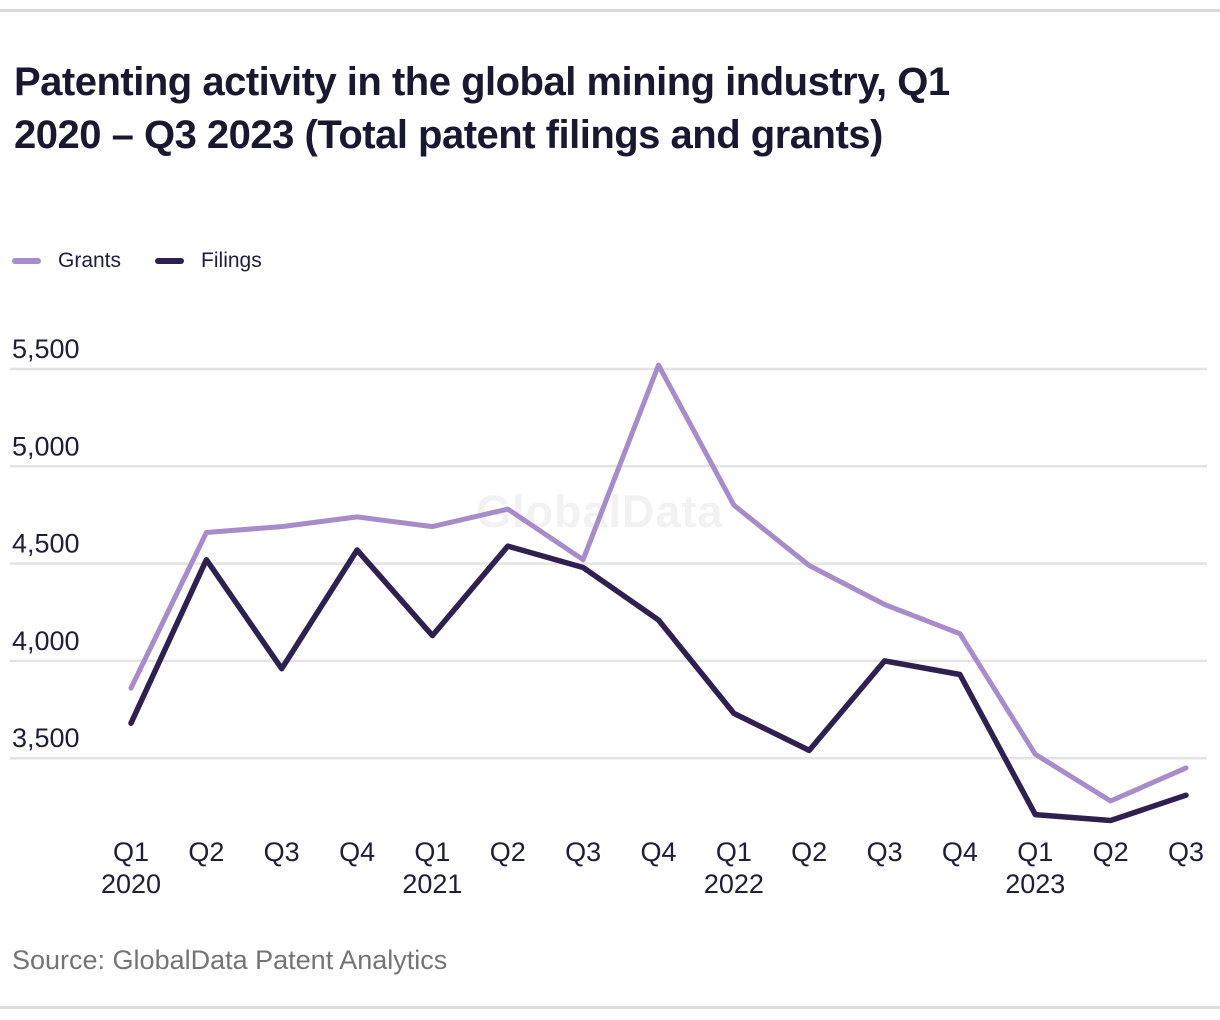 This screenshot has width=1220, height=1020. I want to click on bottom-border, so click(610, 1007).